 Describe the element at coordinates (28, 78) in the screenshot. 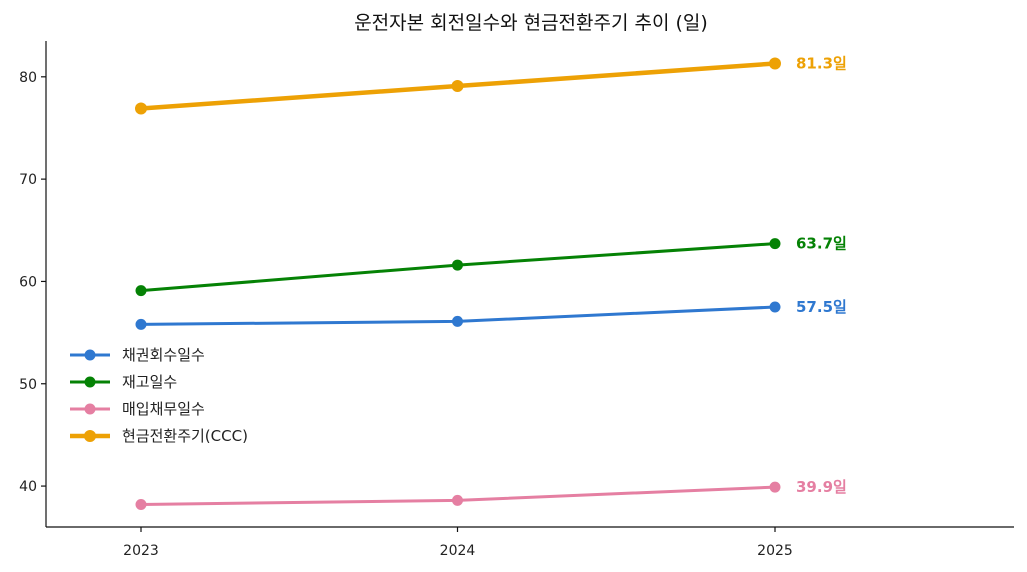

I see `y-tick-label: 80` at that location.